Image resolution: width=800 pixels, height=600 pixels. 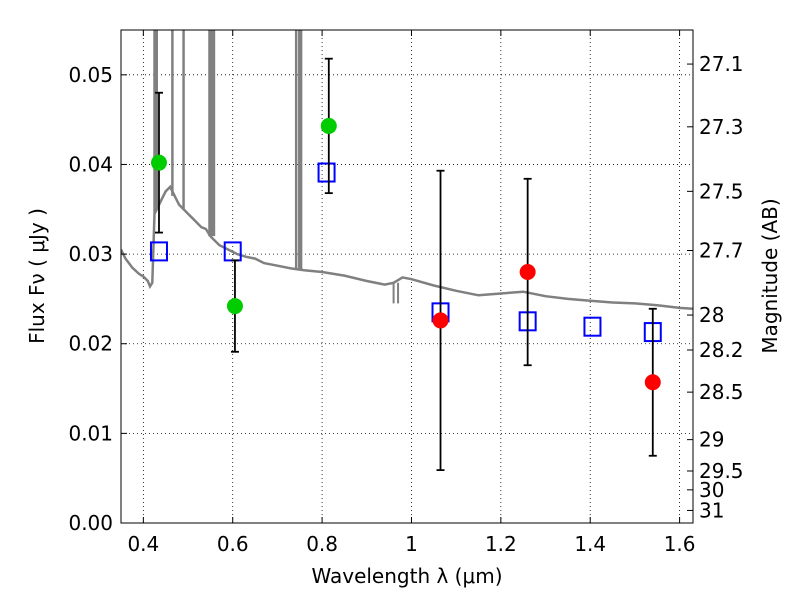 What do you see at coordinates (90, 254) in the screenshot?
I see `y-tick-label: 0.03` at bounding box center [90, 254].